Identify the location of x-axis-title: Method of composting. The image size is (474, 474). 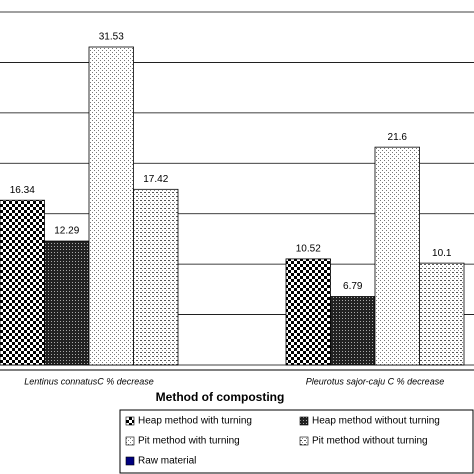
(220, 397).